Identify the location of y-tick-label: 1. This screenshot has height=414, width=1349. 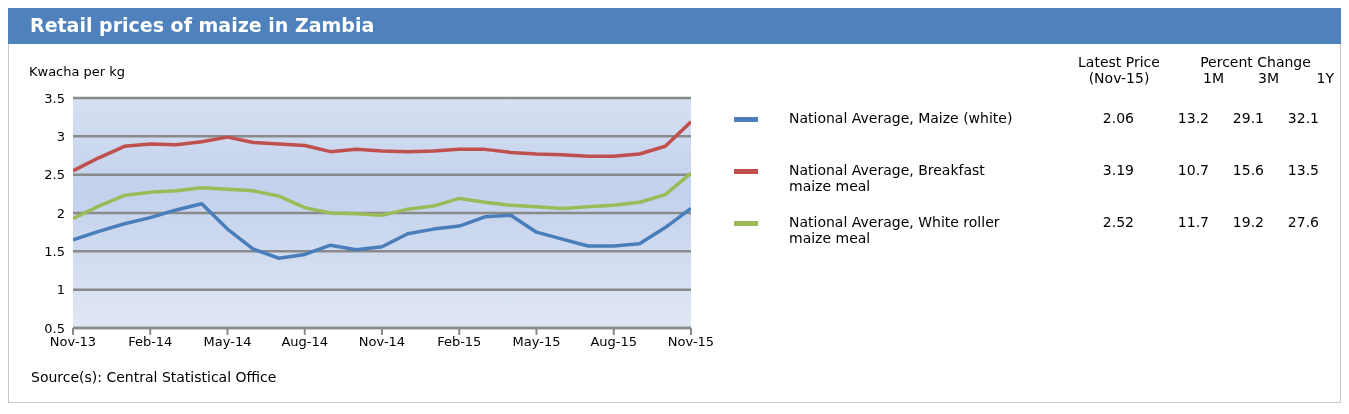
(60, 290).